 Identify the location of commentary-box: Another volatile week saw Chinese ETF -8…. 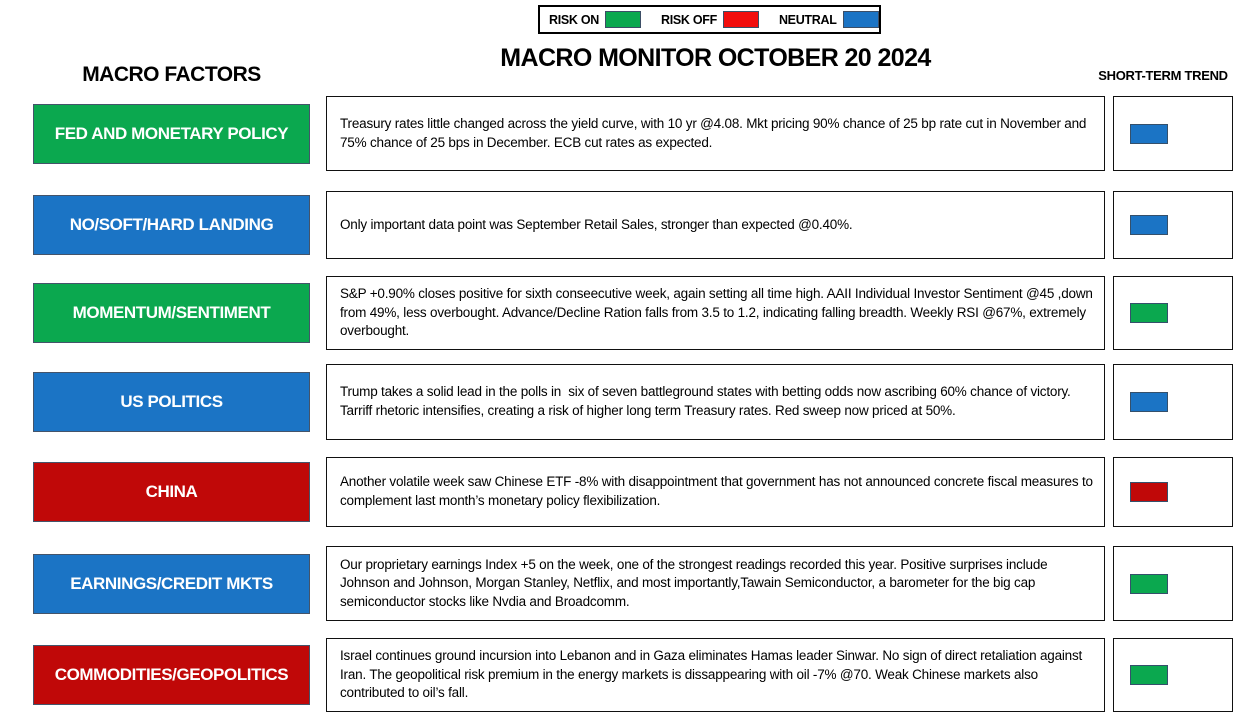
(715, 492).